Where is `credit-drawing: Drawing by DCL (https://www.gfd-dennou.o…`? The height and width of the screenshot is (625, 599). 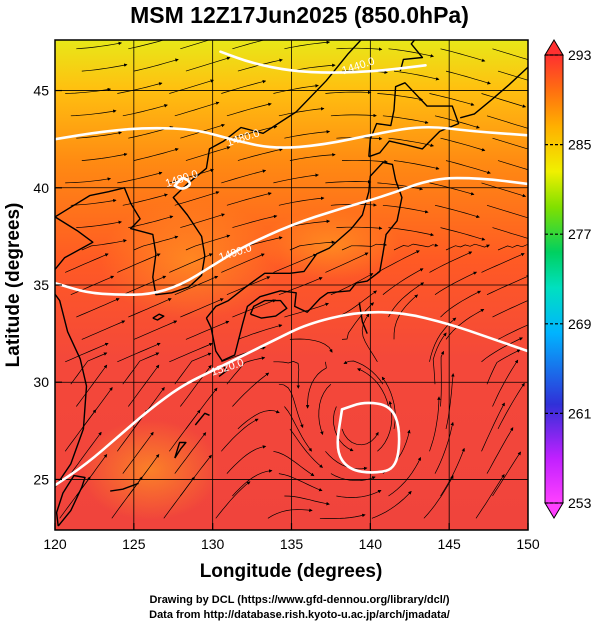 credit-drawing: Drawing by DCL (https://www.gfd-dennou.o… is located at coordinates (299, 600).